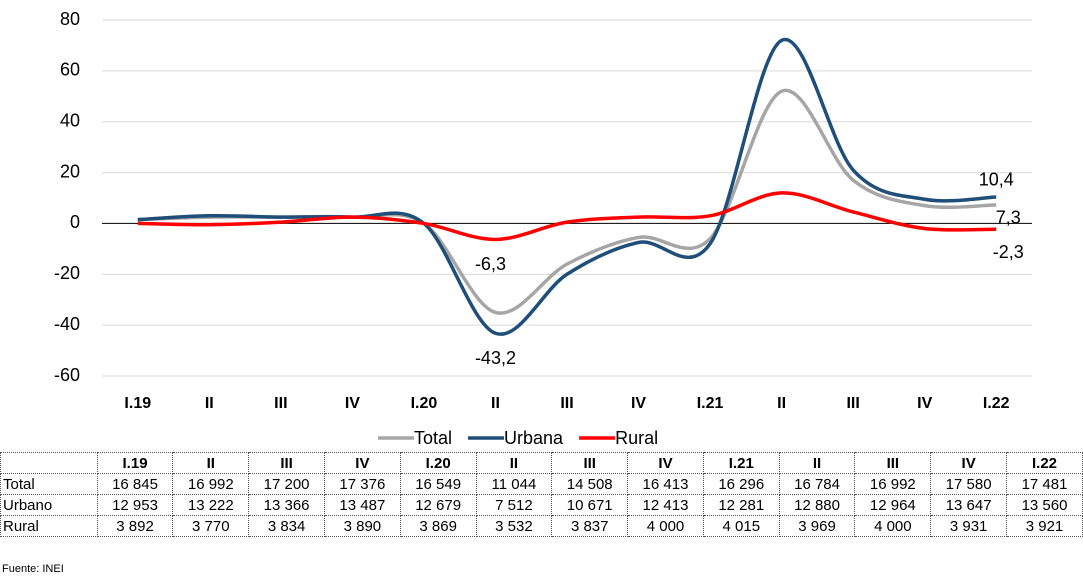  Describe the element at coordinates (1008, 252) in the screenshot. I see `data-label: -2,3` at that location.